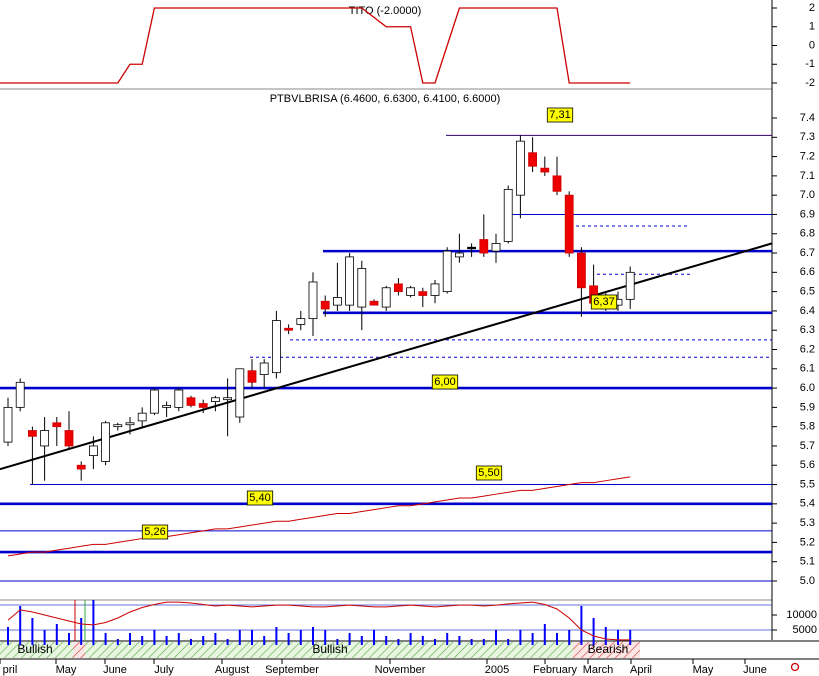  Describe the element at coordinates (292, 670) in the screenshot. I see `x-tick-label: September` at that location.